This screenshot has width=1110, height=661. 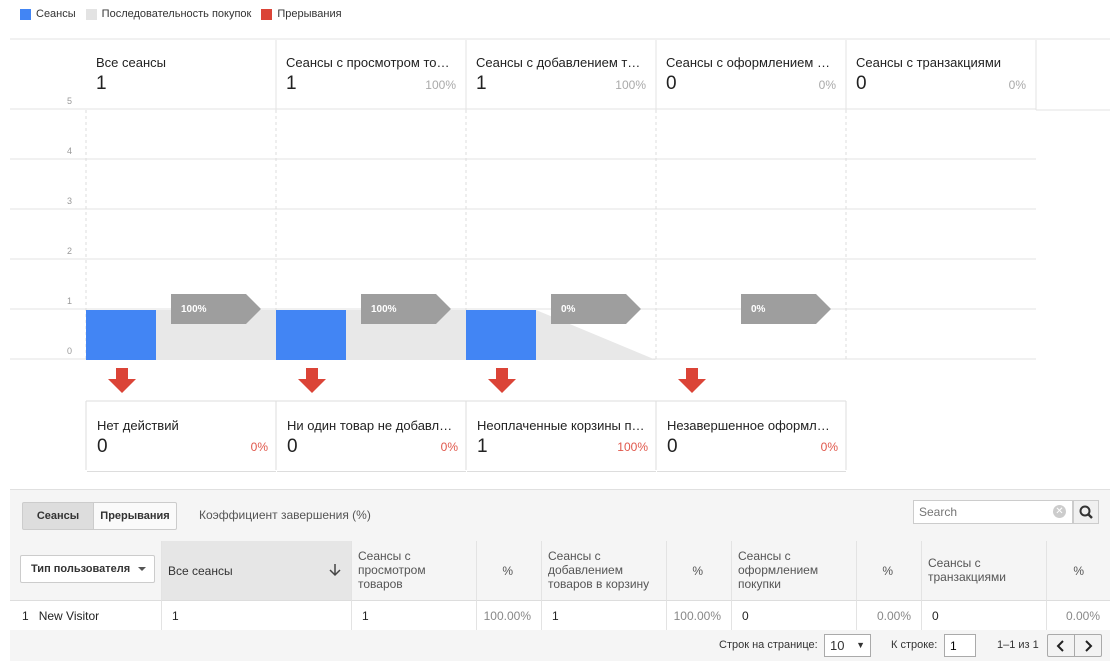 I want to click on stage-name: Сеансы с добавлением товаров в корзину, so click(x=561, y=62).